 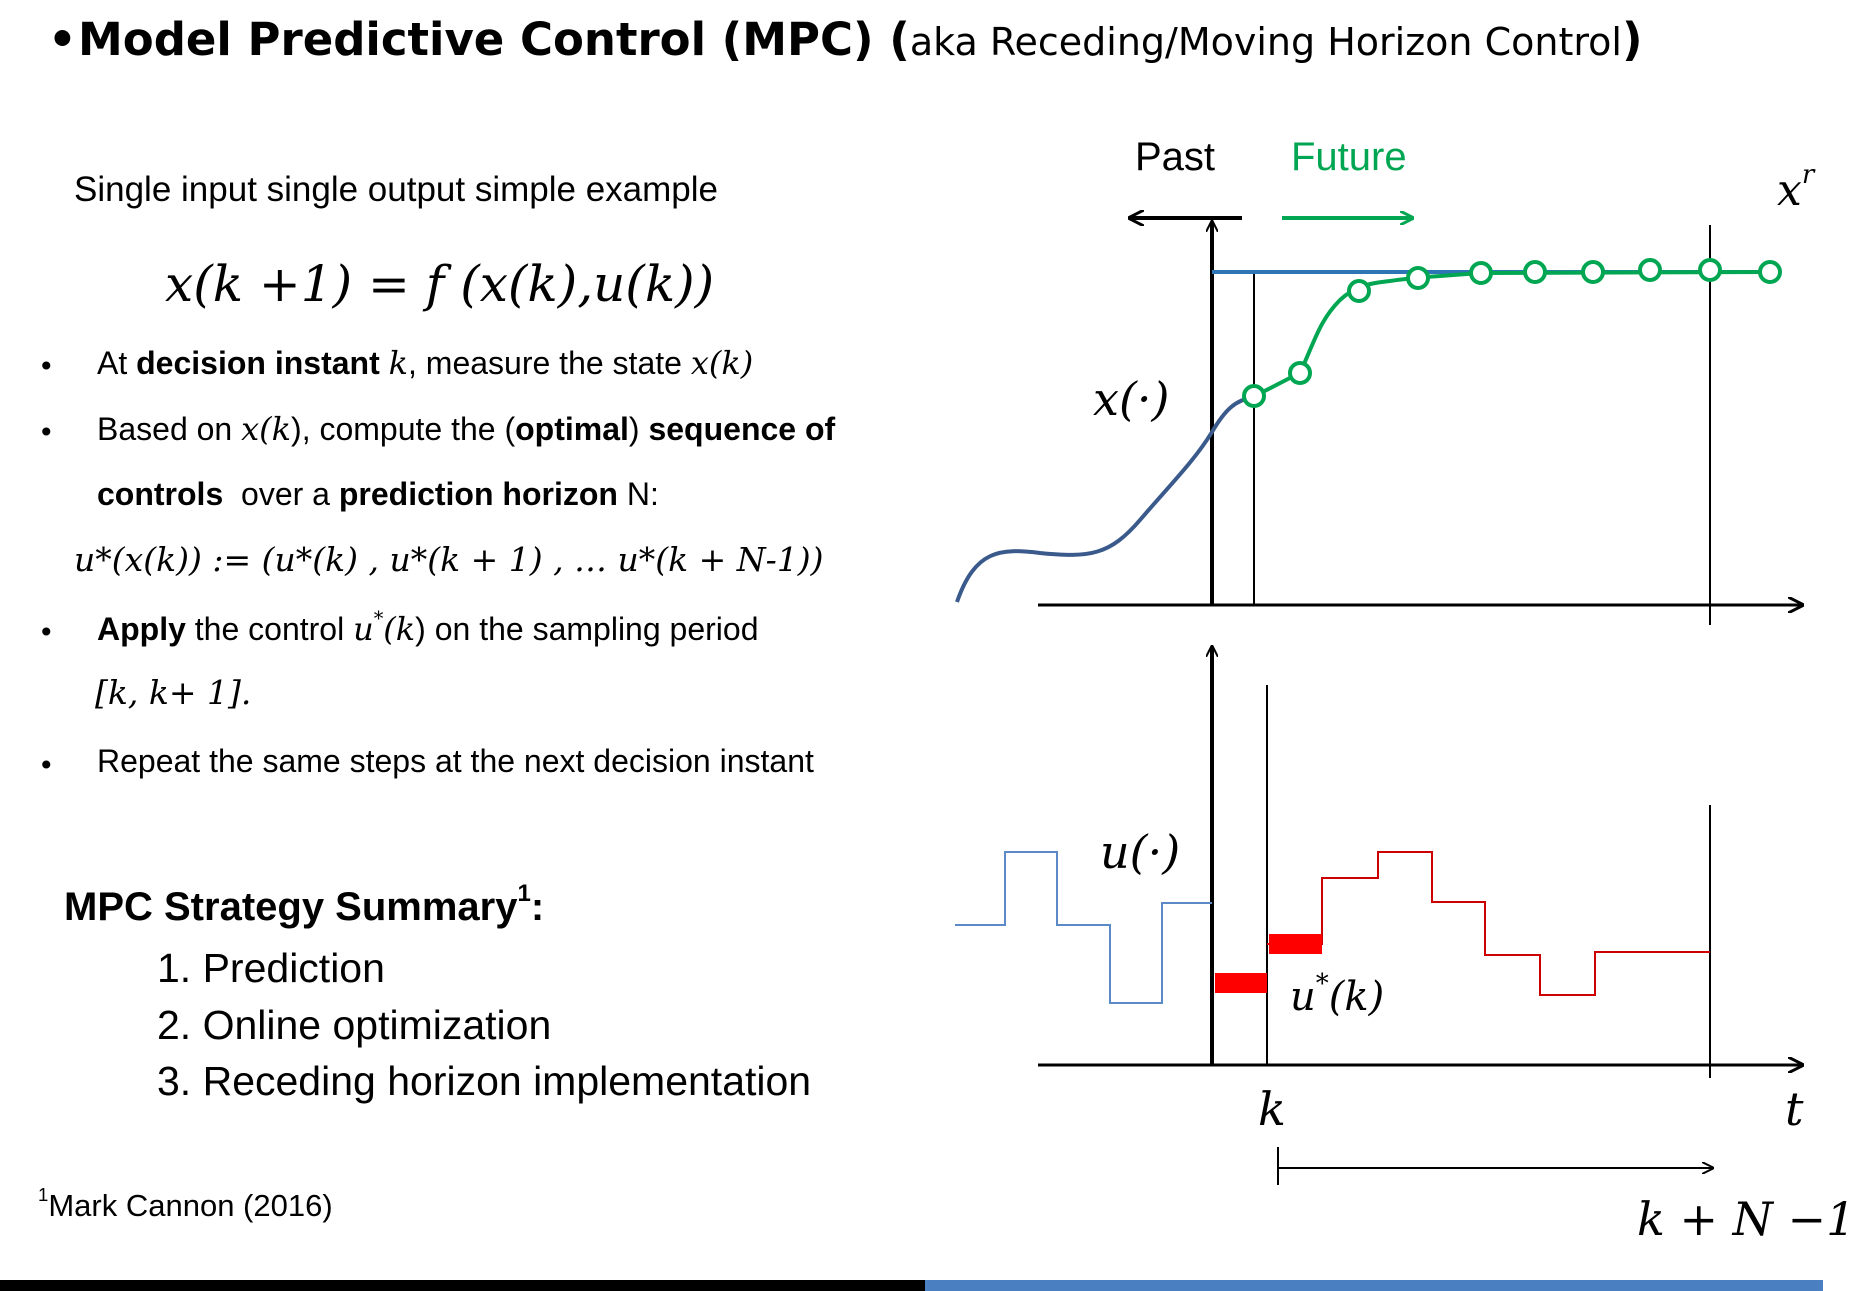 I want to click on footer-bar-blue, so click(x=1374, y=1285).